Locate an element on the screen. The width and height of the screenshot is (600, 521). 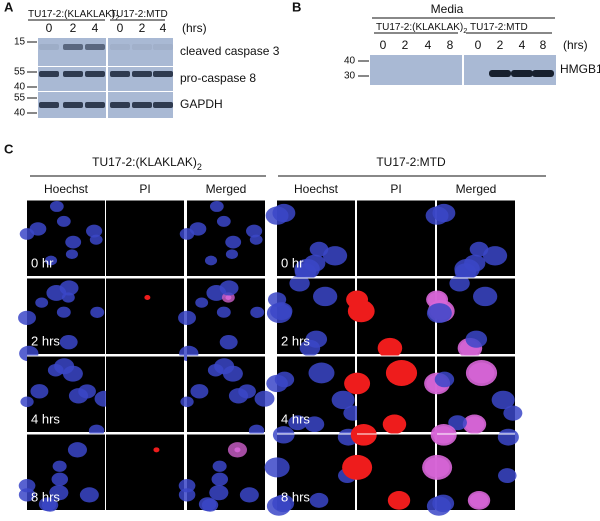
marker-label: 15 is located at coordinates (20, 42).